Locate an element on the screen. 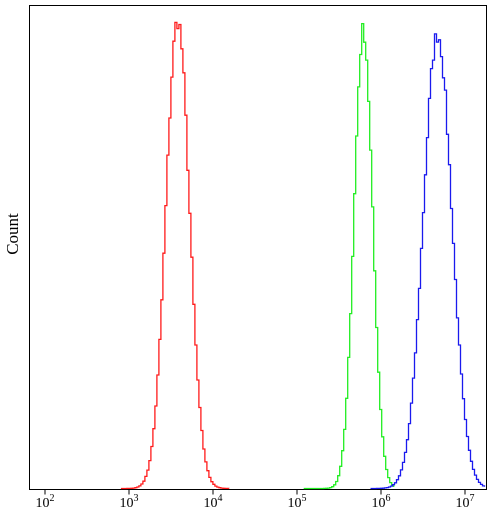  x-tick-label: 10² is located at coordinates (45, 502).